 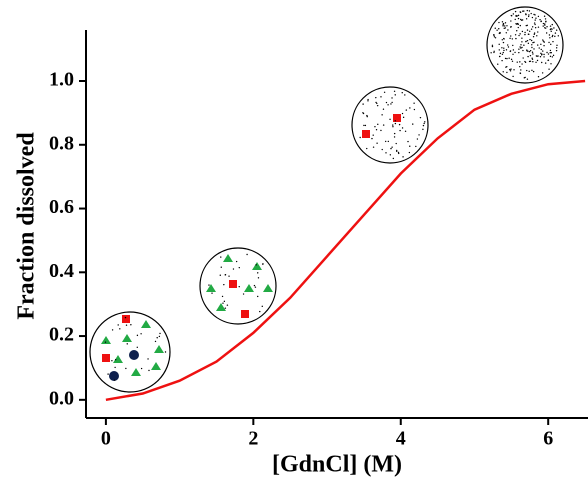 What do you see at coordinates (61, 335) in the screenshot?
I see `y-tick-label: 0.2` at bounding box center [61, 335].